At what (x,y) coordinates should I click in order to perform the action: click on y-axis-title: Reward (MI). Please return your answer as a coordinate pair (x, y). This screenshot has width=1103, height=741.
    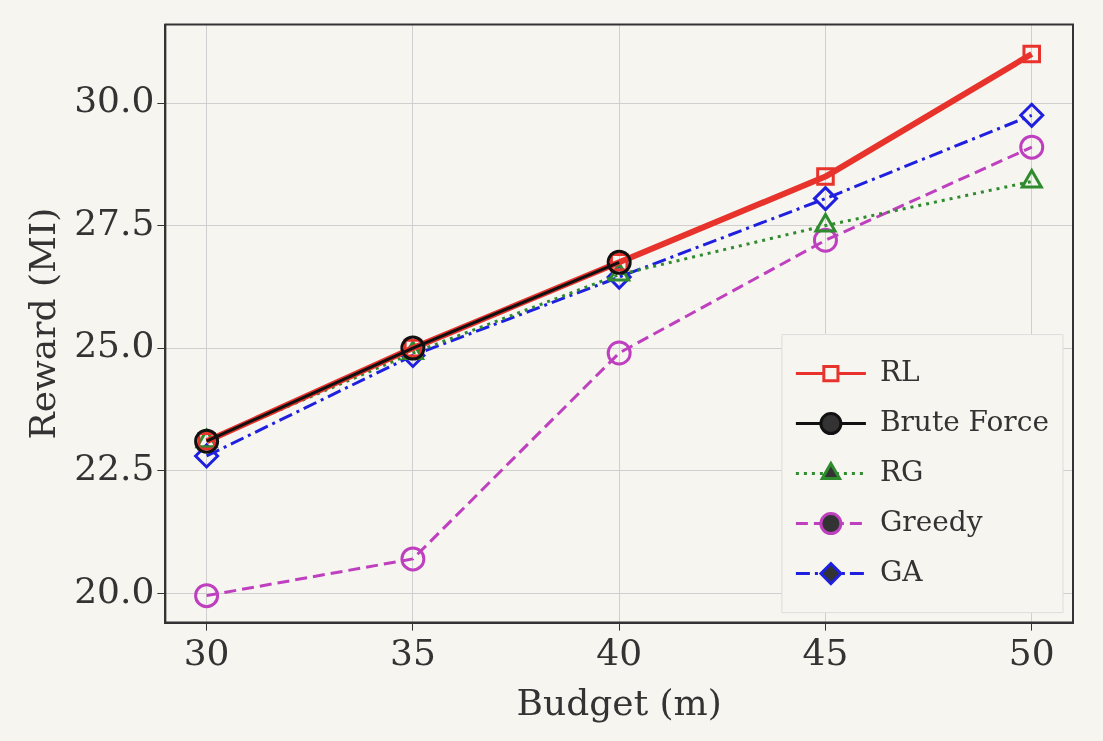
    Looking at the image, I should click on (42, 323).